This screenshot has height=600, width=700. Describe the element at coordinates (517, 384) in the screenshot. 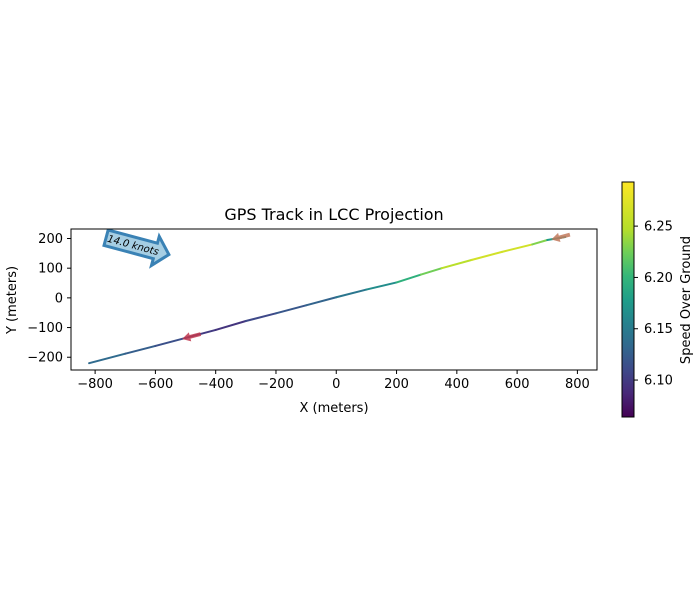

I see `x-tick-label: 600` at that location.